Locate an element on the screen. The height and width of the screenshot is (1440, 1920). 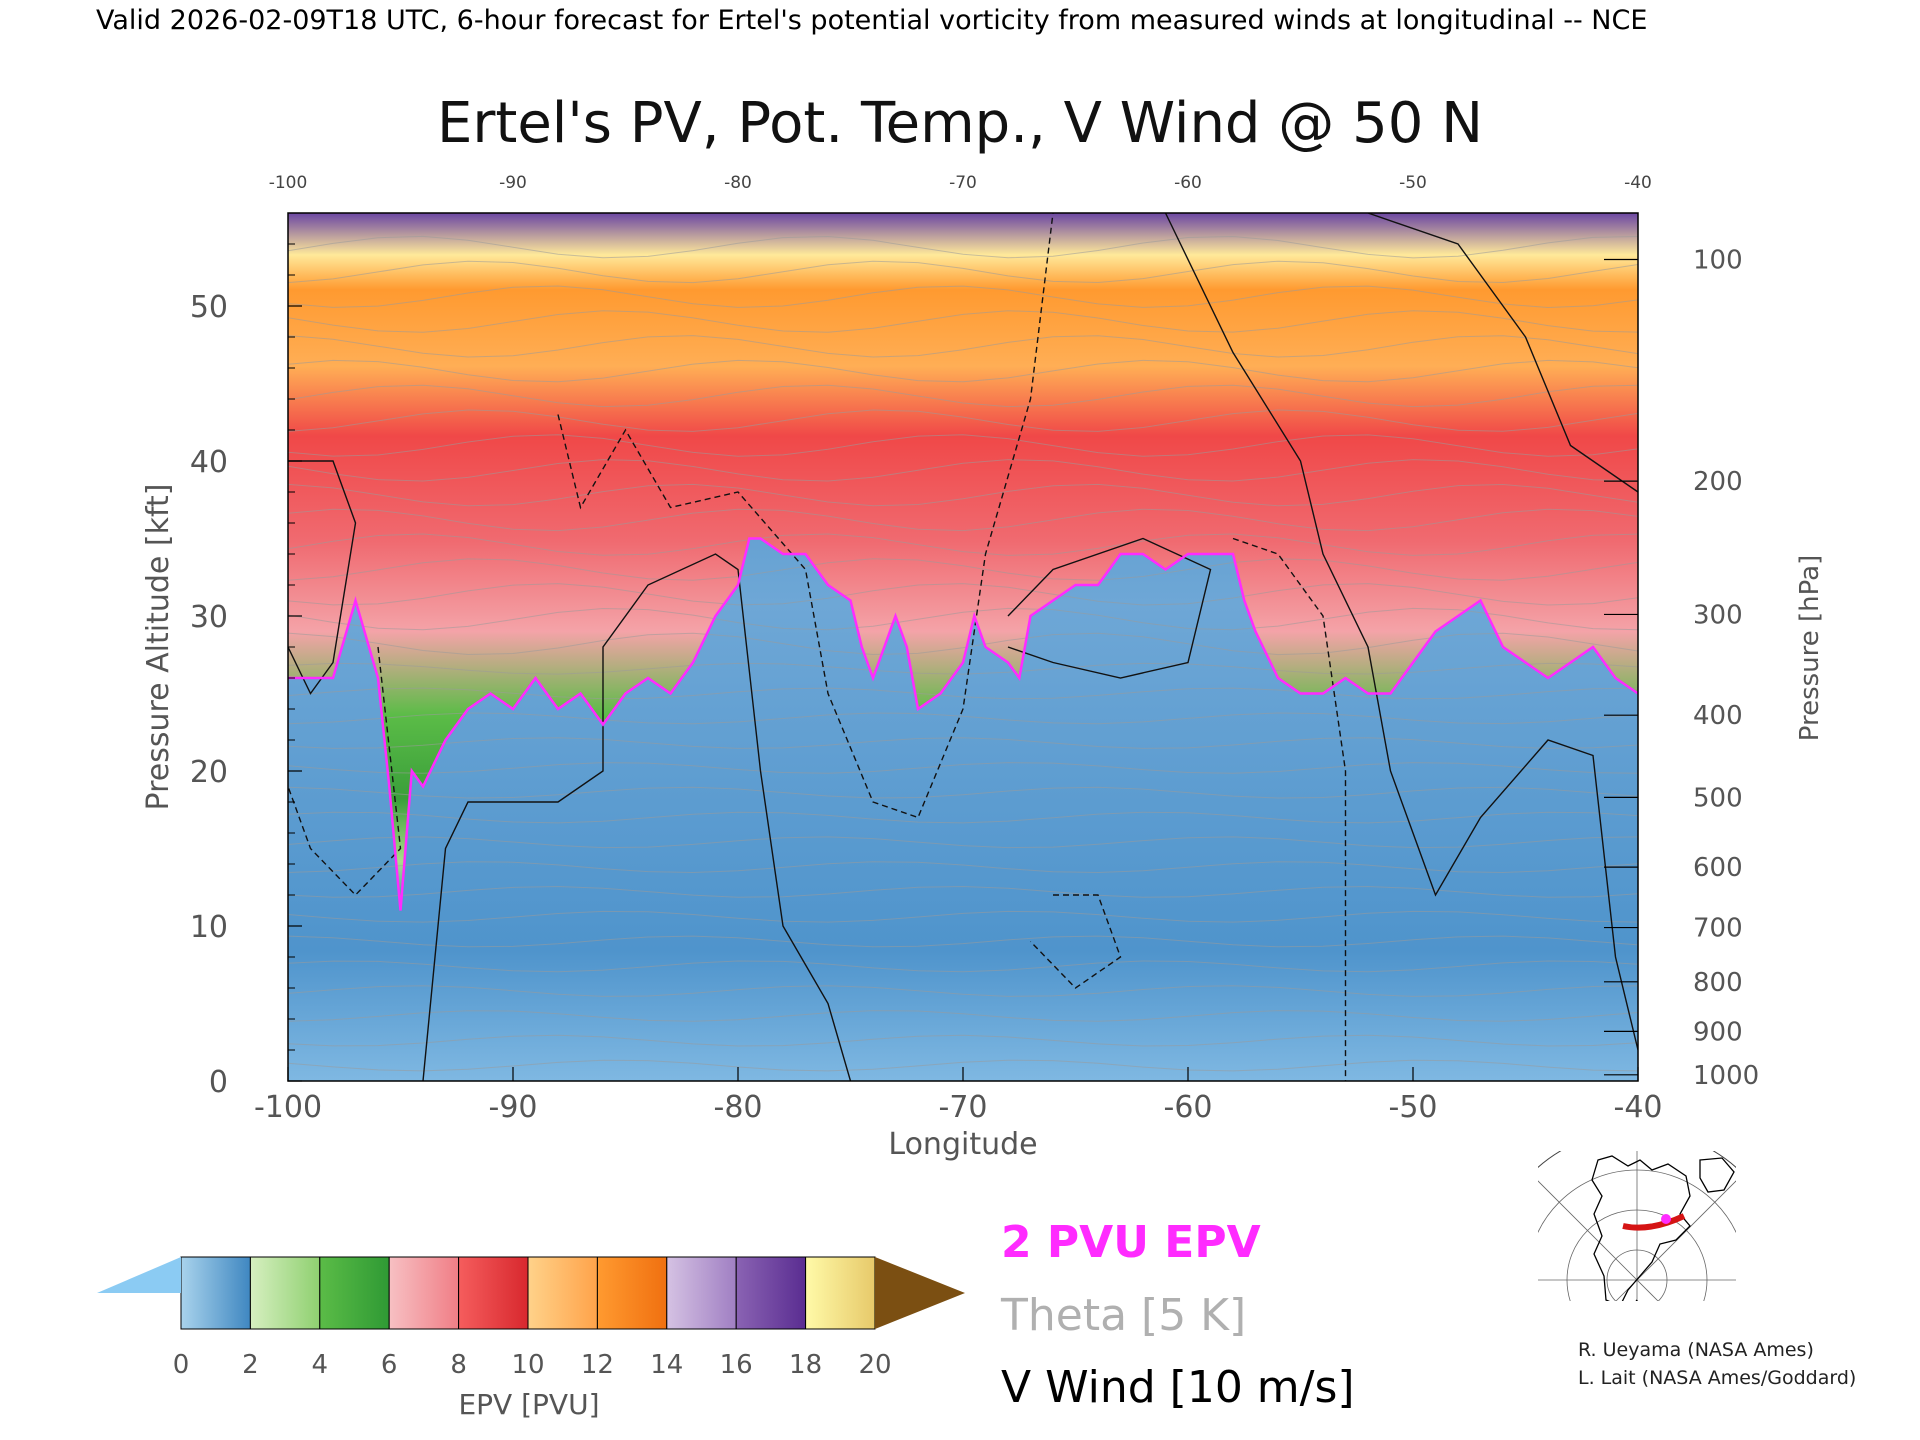
y2-axis-label: Pressure [hPa] is located at coordinates (1810, 648).